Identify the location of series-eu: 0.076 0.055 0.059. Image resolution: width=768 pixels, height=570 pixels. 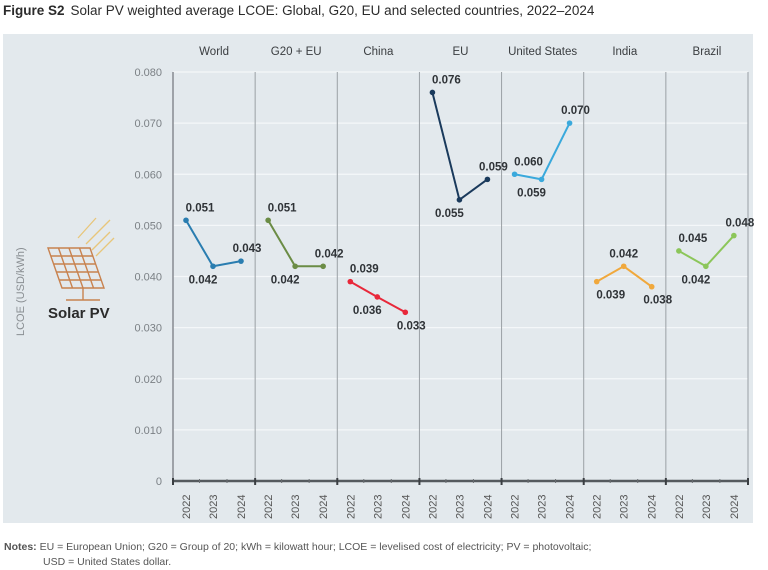
(468, 147).